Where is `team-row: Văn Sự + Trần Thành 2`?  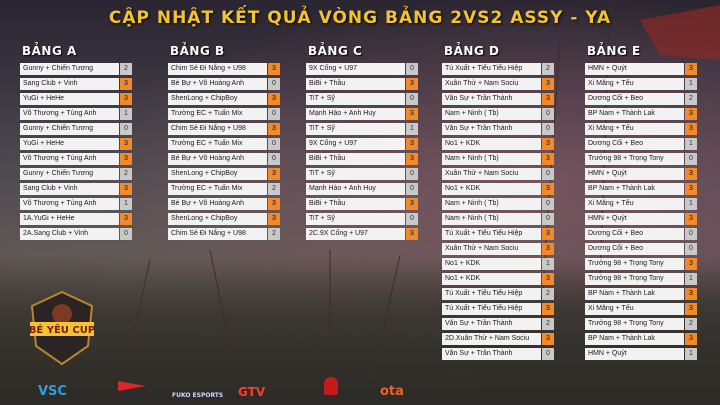
team-row: Văn Sự + Trần Thành 2 is located at coordinates (498, 324).